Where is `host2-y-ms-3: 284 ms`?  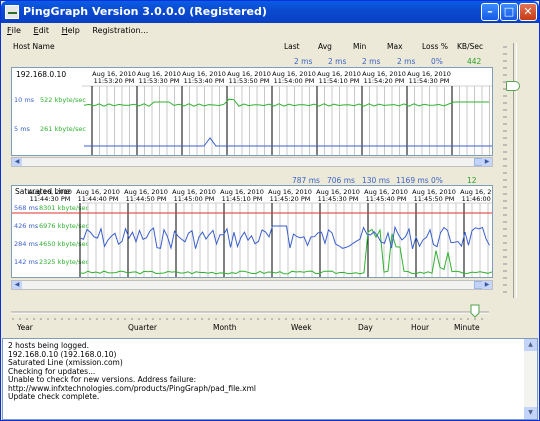
host2-y-ms-3: 284 ms is located at coordinates (26, 244).